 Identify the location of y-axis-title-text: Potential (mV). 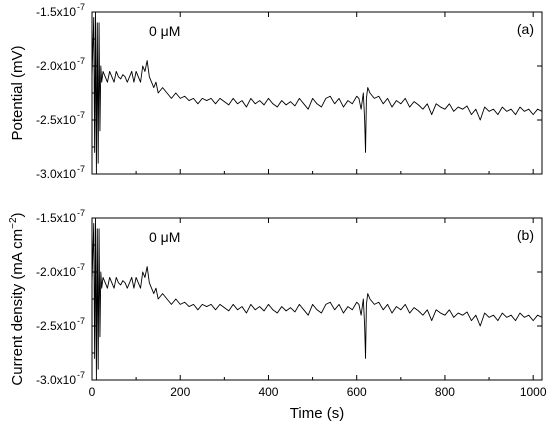
(17, 92).